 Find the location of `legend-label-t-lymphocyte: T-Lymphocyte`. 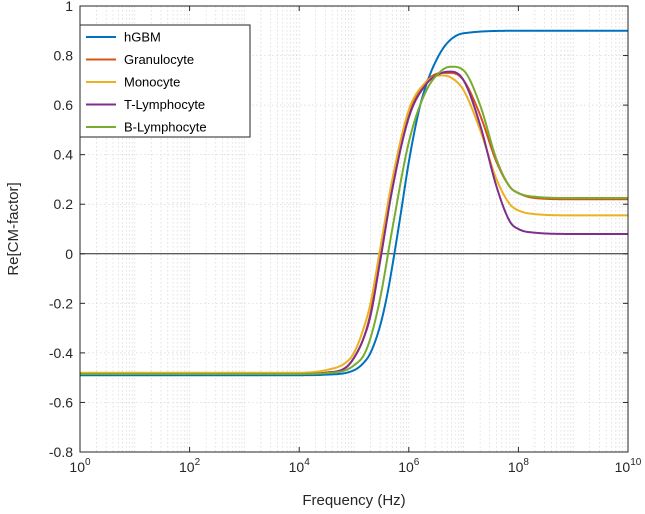

legend-label-t-lymphocyte: T-Lymphocyte is located at coordinates (164, 104).